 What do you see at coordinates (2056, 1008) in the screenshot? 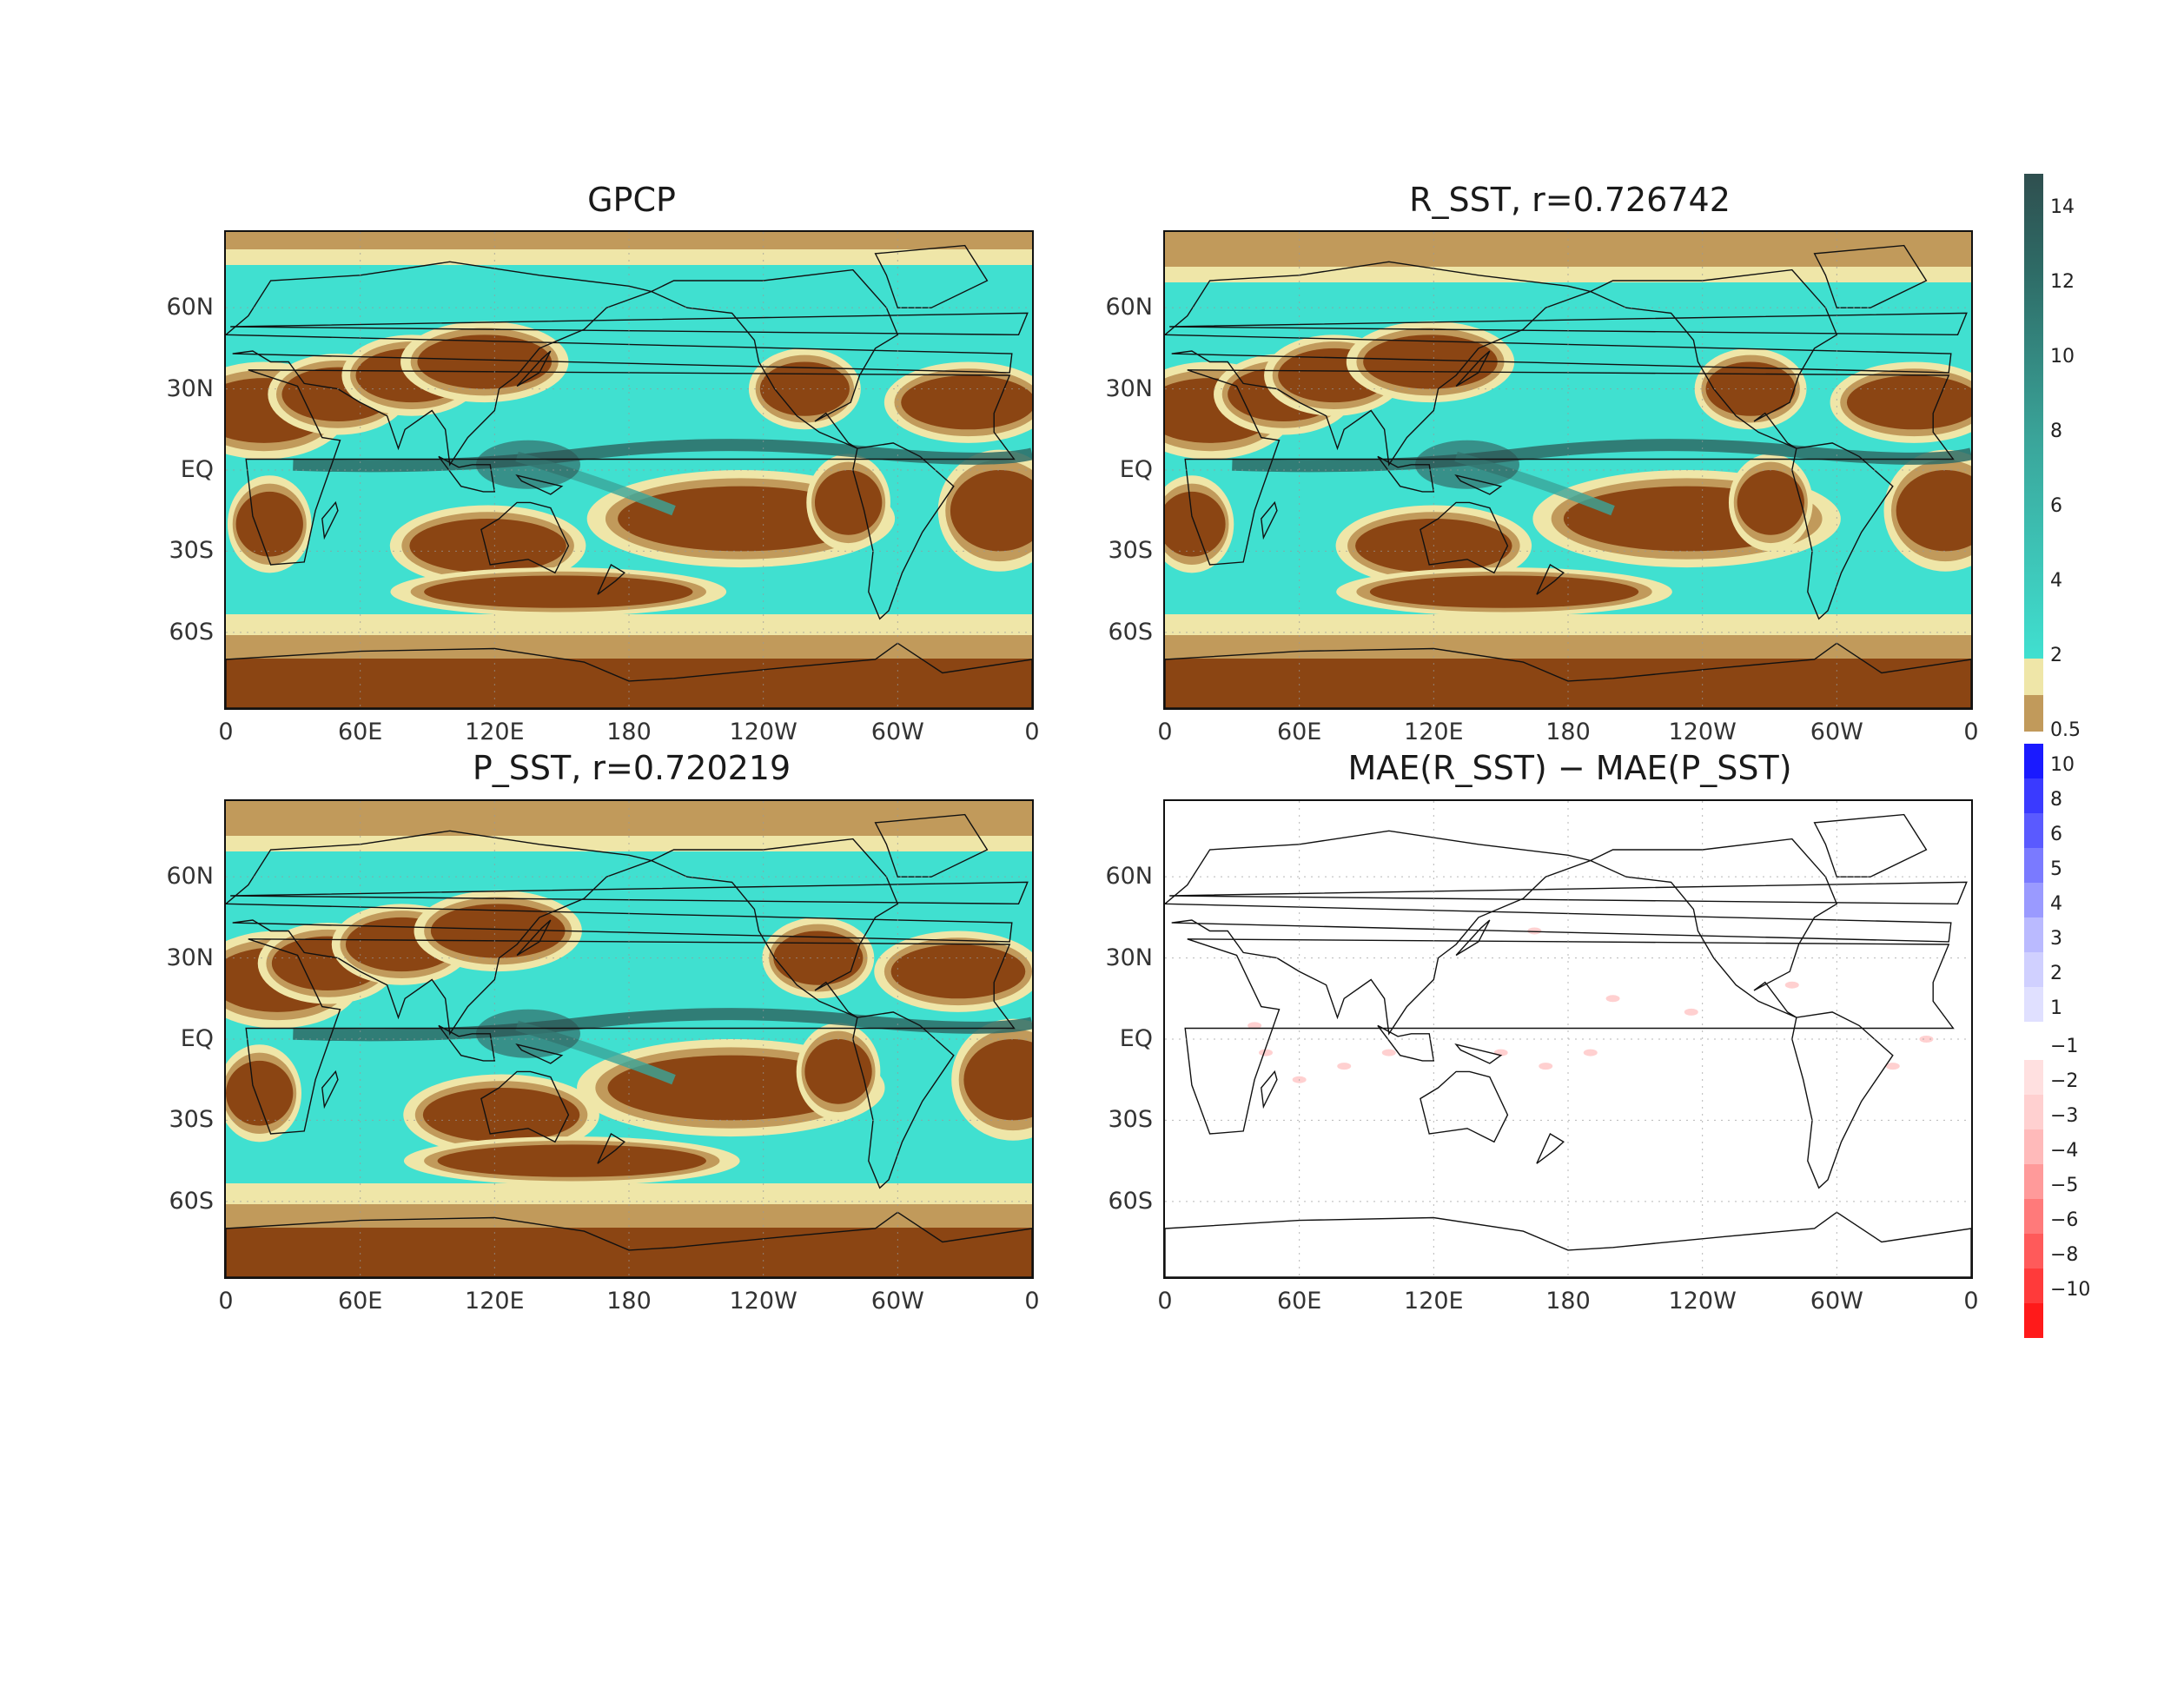
I see `colorbar-diff-label: 1` at bounding box center [2056, 1008].